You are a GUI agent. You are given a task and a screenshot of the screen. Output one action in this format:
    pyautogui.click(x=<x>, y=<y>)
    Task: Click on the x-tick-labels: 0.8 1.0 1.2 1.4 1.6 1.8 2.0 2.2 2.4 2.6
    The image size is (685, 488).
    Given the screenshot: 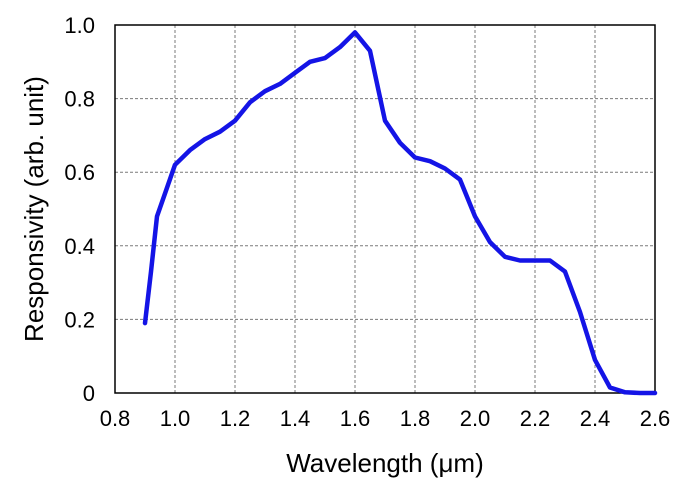 What is the action you would take?
    pyautogui.click(x=385, y=418)
    